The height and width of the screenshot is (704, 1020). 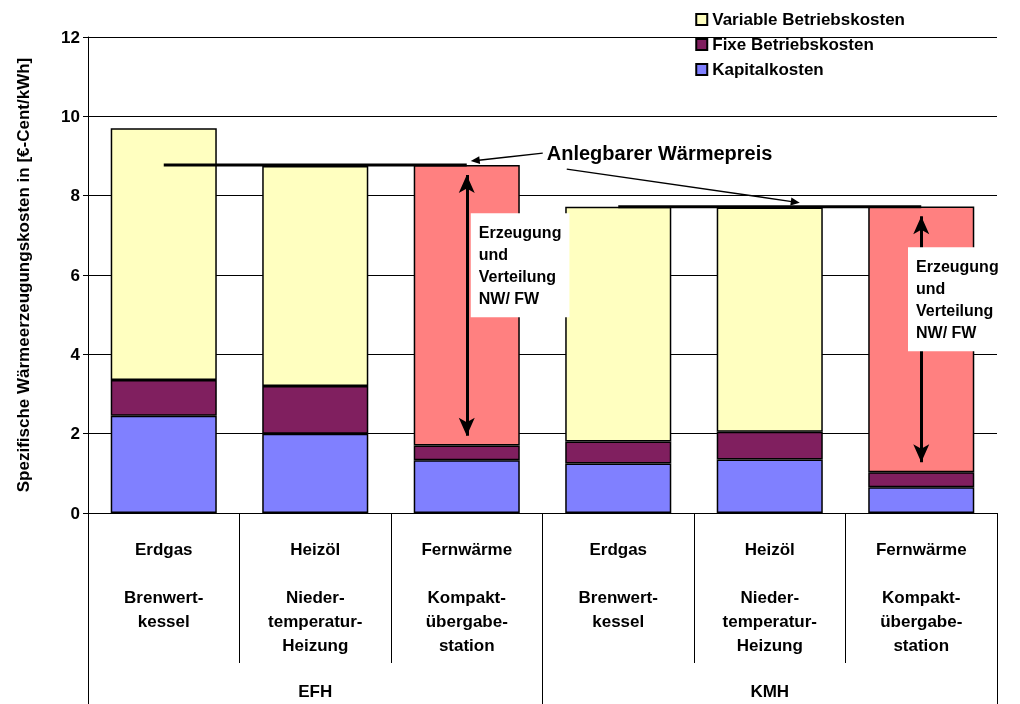 I want to click on legend-label: Fixe Betriebskosten, so click(x=793, y=44).